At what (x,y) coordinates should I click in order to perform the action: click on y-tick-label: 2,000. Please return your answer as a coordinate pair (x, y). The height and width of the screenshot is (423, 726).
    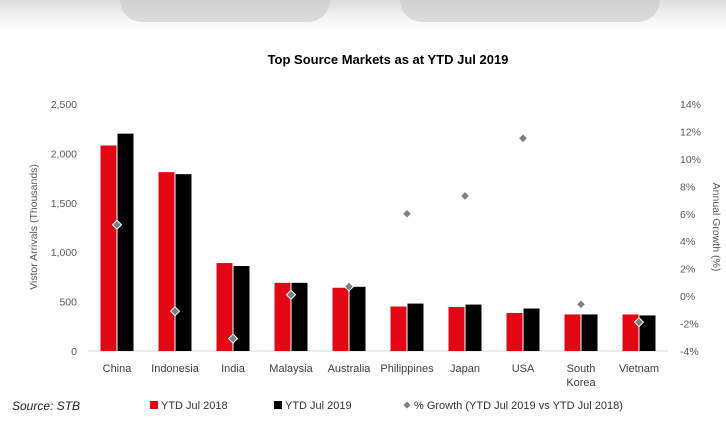
    Looking at the image, I should click on (64, 154).